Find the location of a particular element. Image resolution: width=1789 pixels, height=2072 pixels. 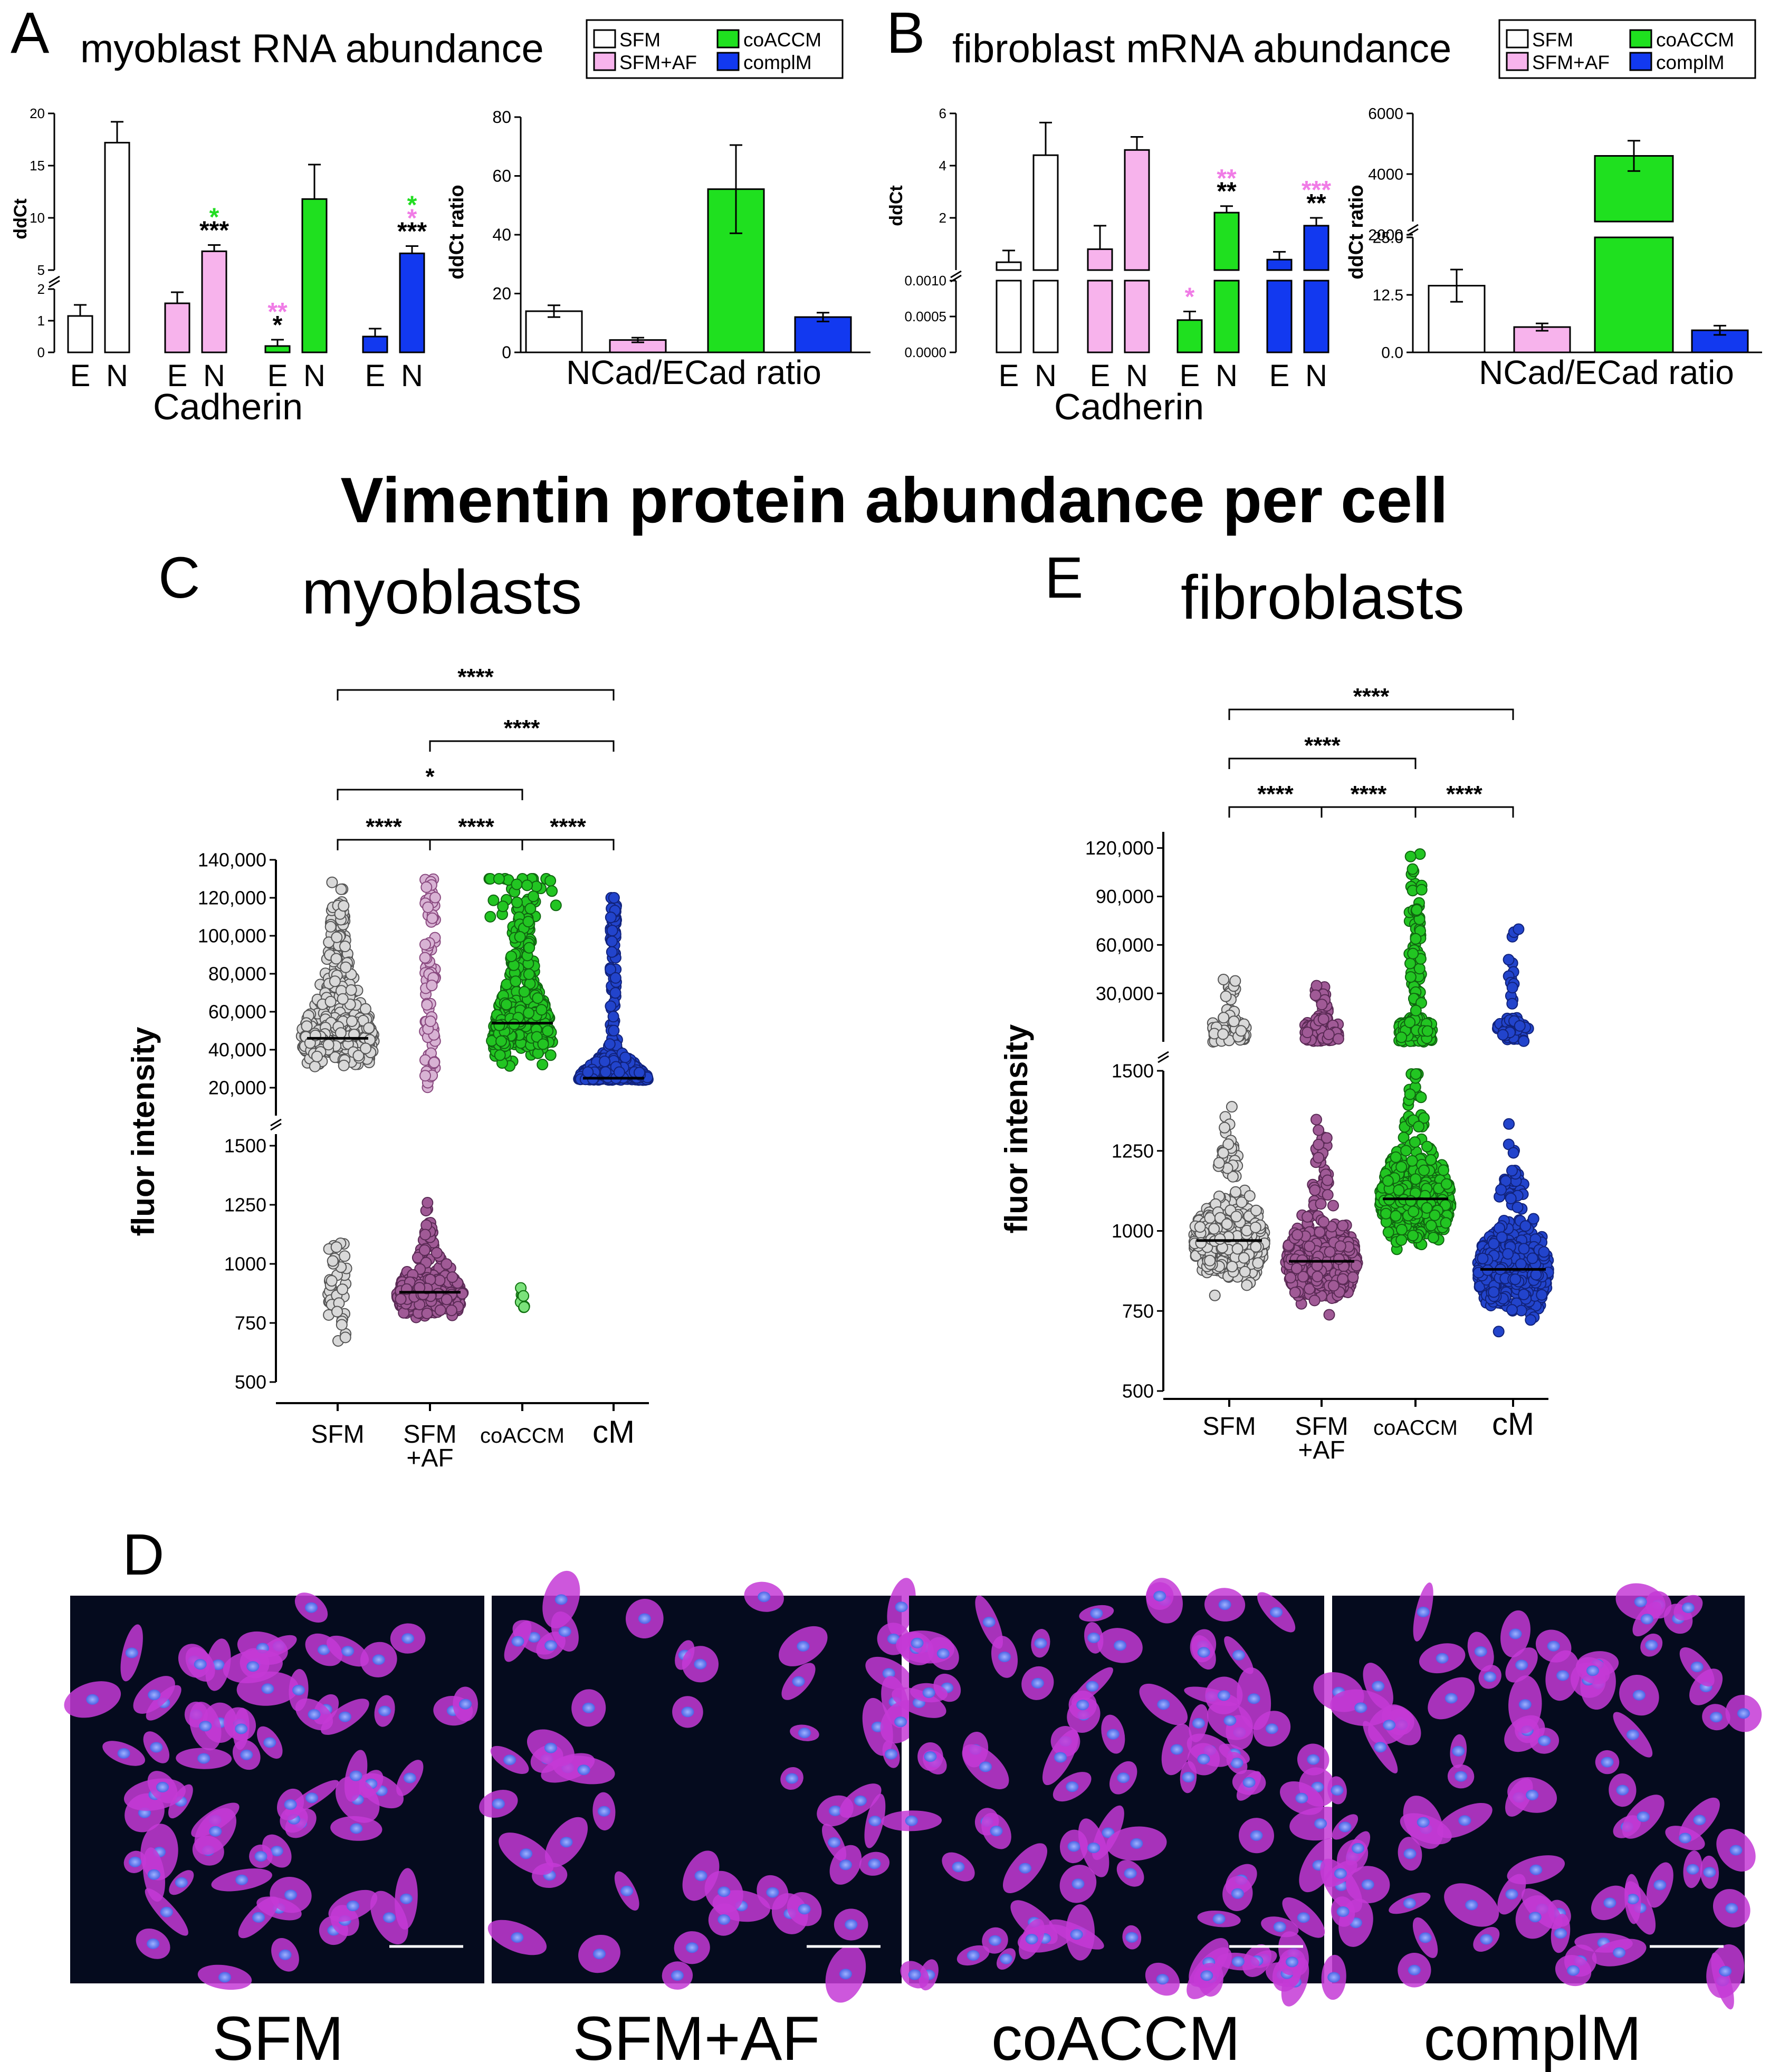

tick-label: 5 is located at coordinates (41, 270).